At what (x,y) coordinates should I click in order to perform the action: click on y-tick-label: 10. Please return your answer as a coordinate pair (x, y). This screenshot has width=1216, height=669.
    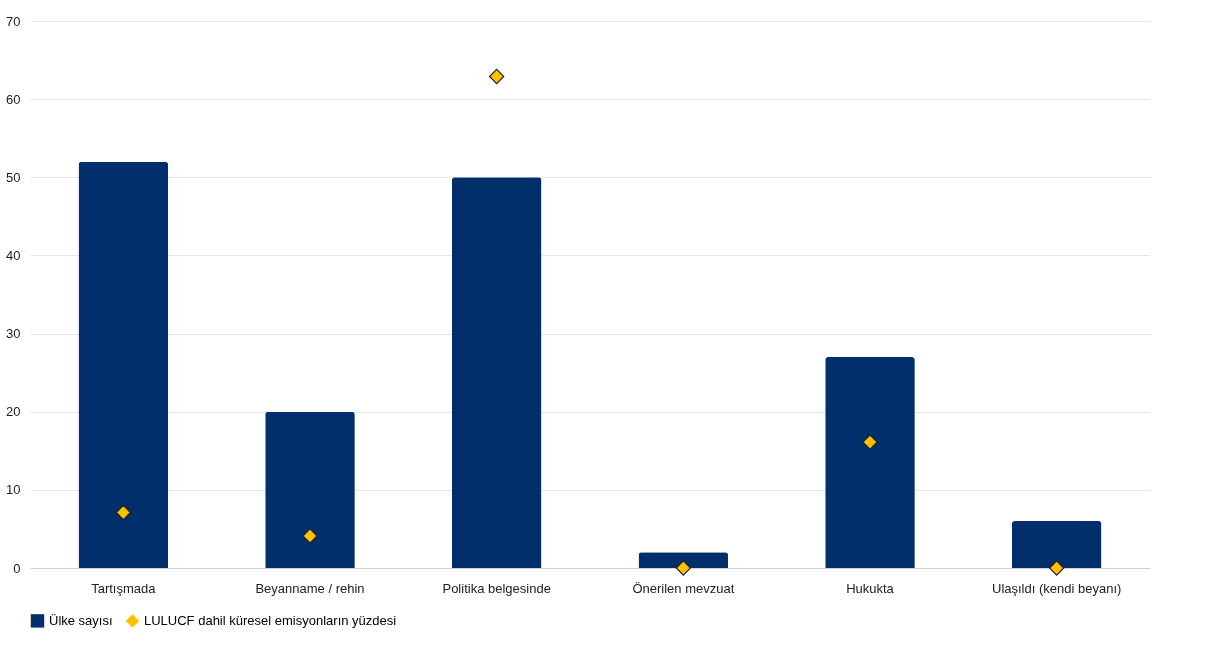
    Looking at the image, I should click on (13, 490).